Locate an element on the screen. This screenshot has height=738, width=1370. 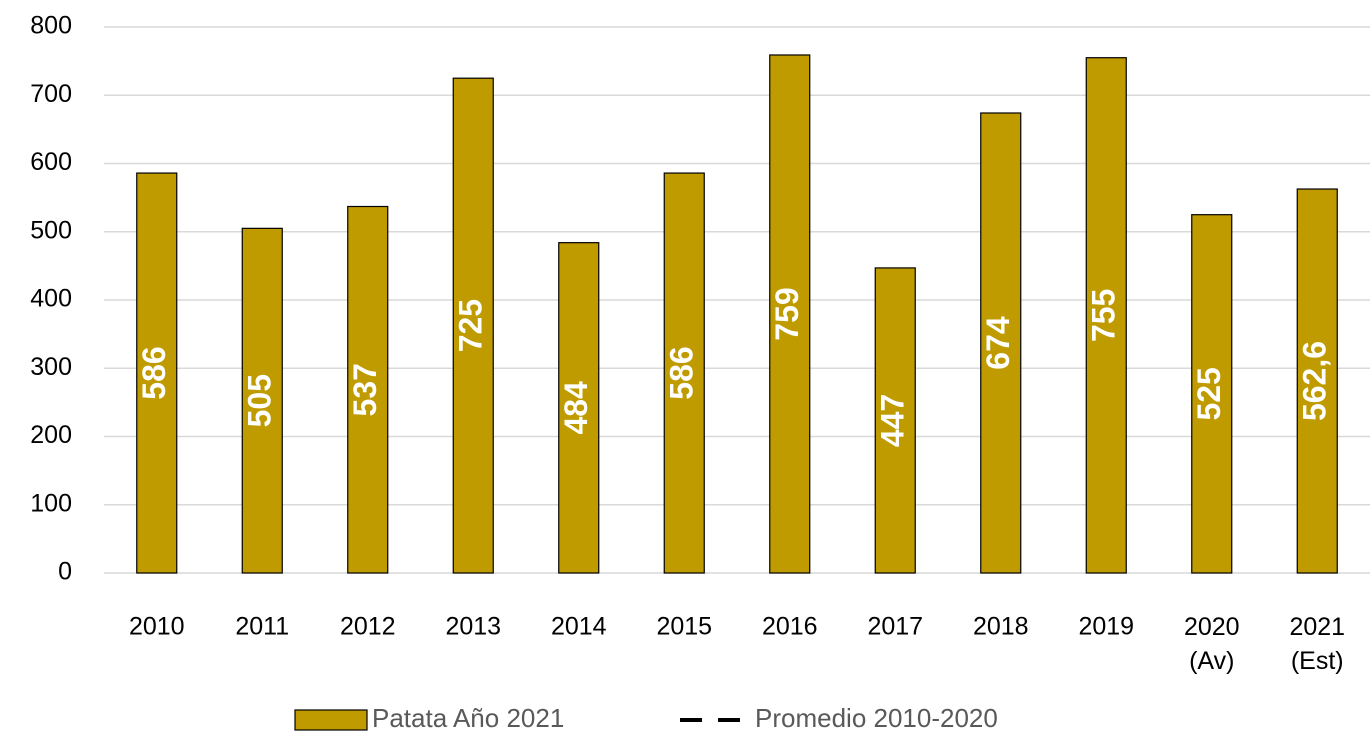
x-tick-label: 2020 (Av) is located at coordinates (1212, 644).